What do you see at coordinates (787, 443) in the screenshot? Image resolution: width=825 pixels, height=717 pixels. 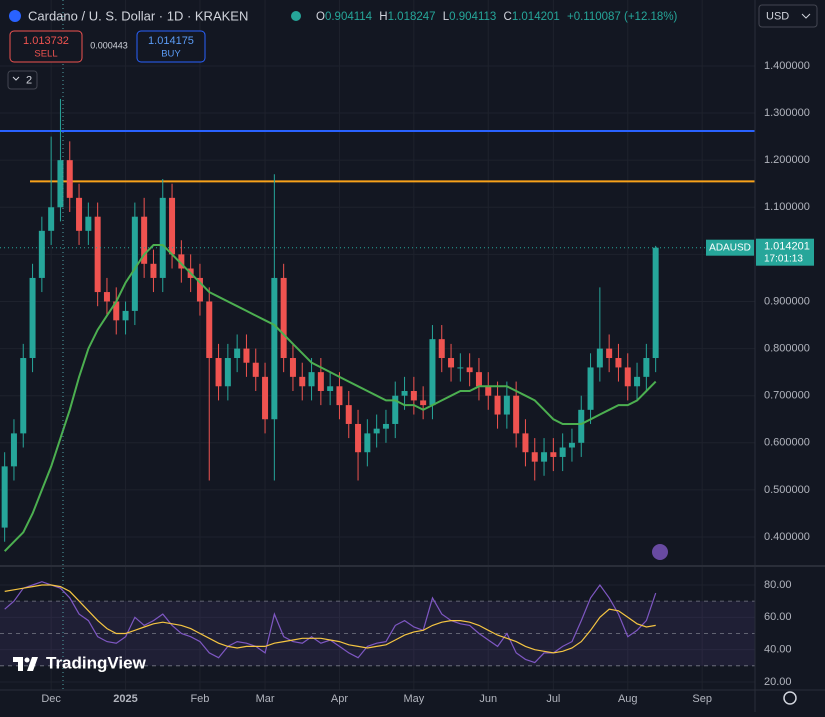 I see `y-tick-label: 0.600000` at bounding box center [787, 443].